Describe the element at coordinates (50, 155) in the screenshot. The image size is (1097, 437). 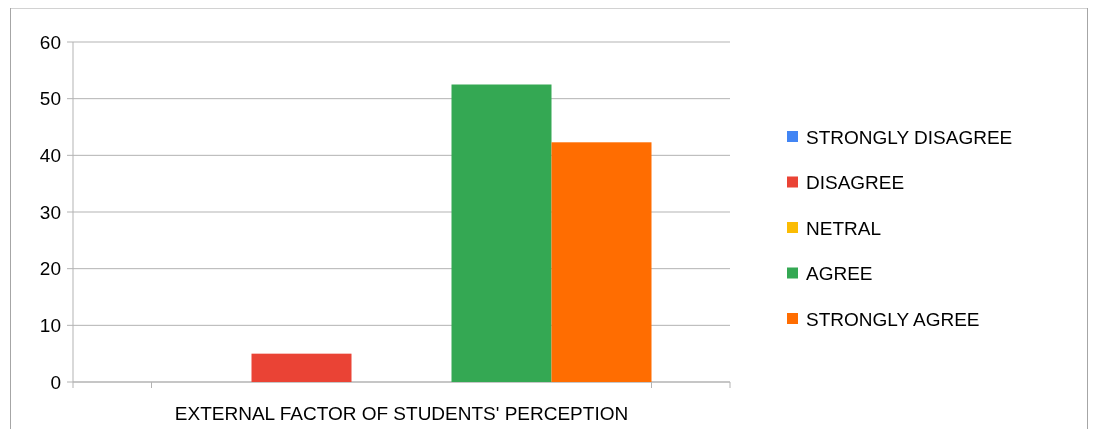
I see `y-tick-label: 40` at that location.